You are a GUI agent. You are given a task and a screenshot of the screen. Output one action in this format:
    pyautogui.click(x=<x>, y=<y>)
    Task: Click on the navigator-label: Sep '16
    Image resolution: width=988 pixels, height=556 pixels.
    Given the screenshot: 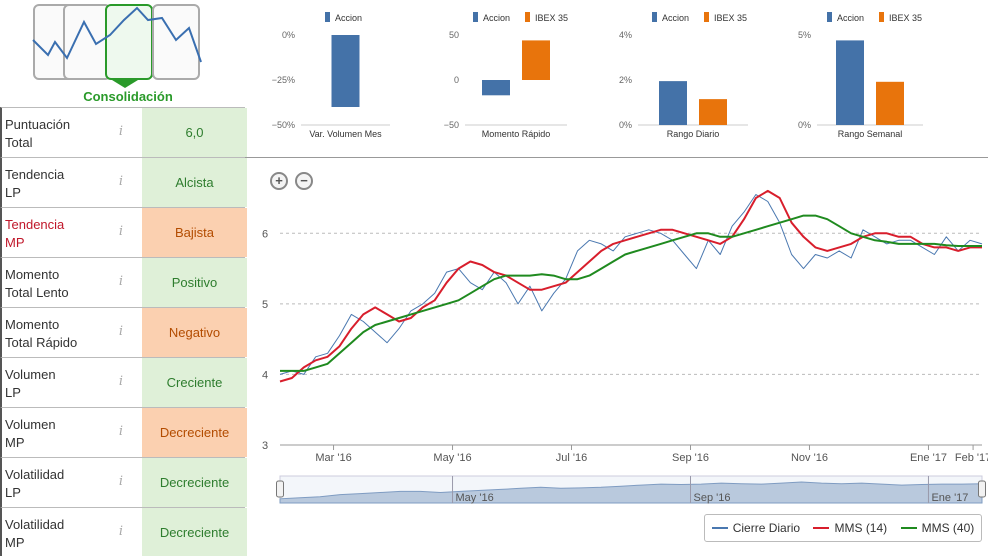 What is the action you would take?
    pyautogui.click(x=711, y=498)
    